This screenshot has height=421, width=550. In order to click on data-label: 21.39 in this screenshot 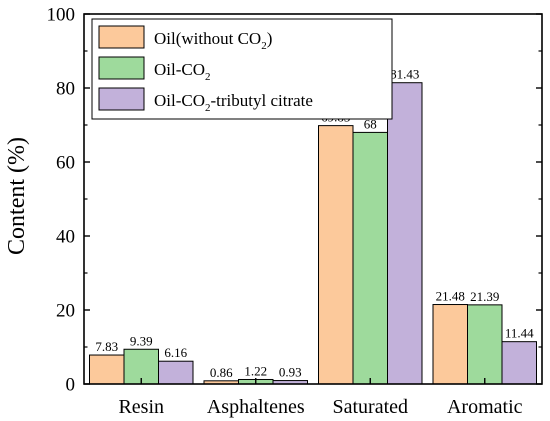, I will do `click(484, 296)`.